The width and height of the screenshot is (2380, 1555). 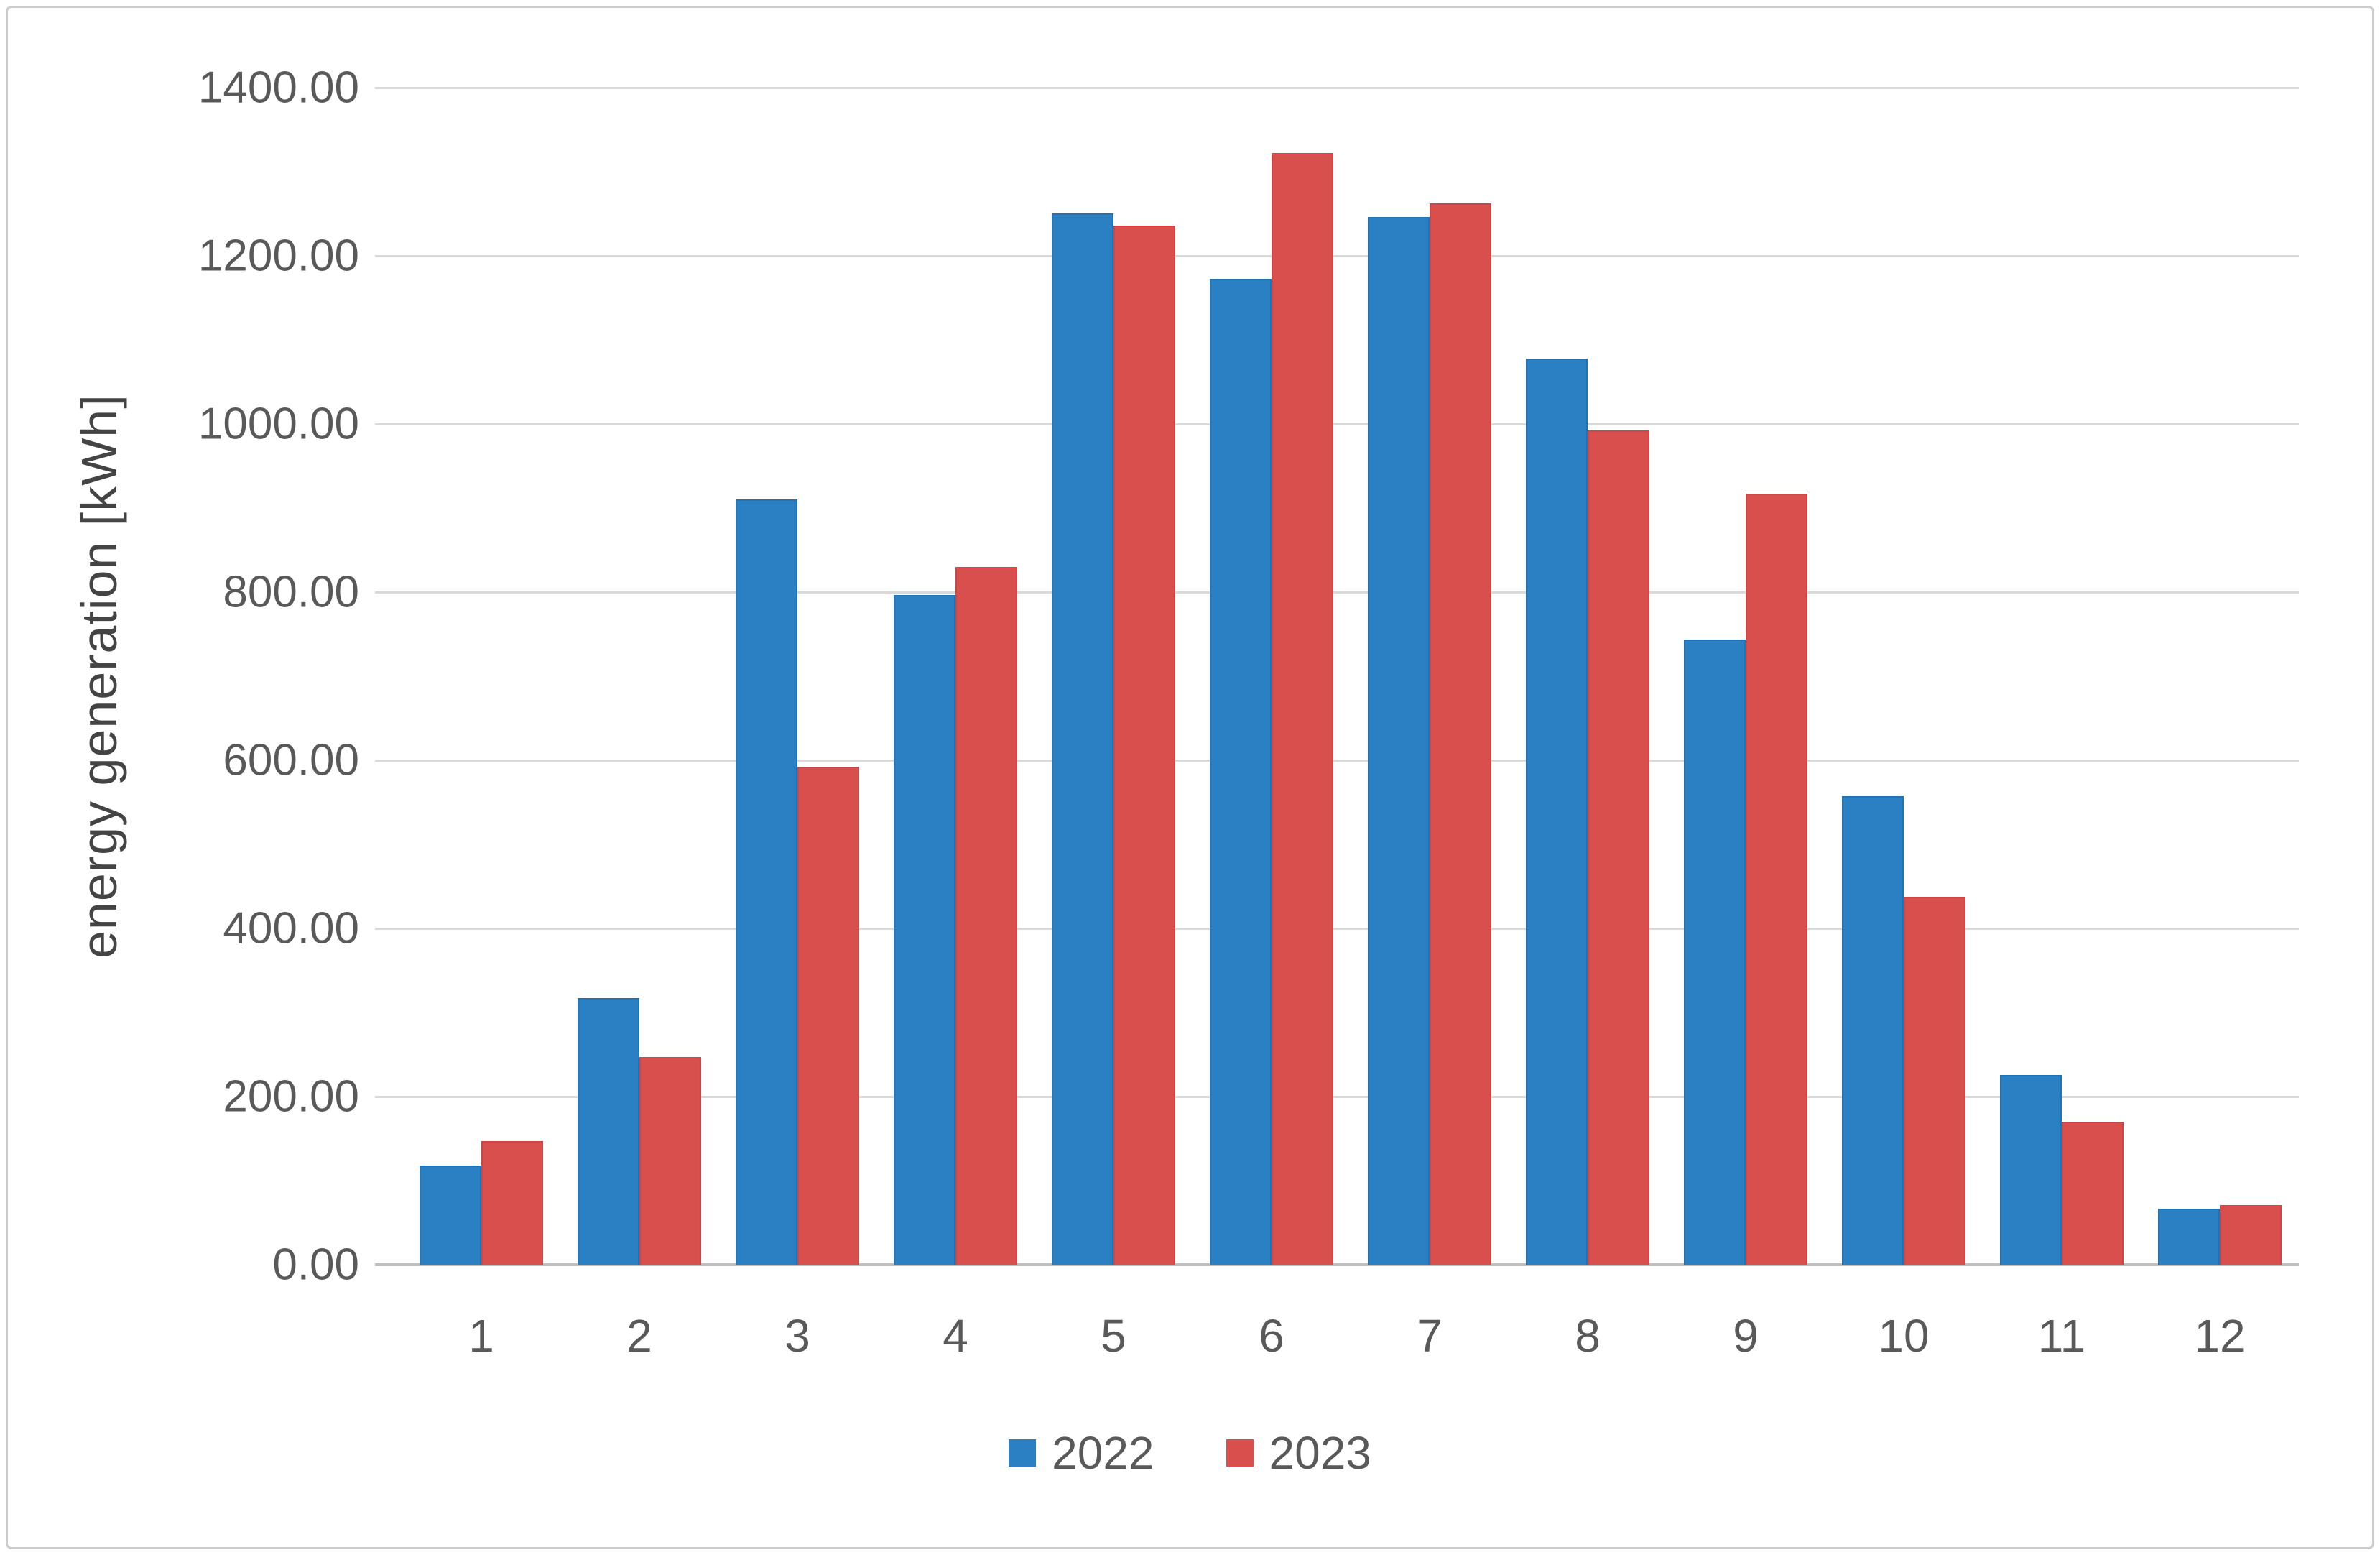 What do you see at coordinates (291, 760) in the screenshot?
I see `y-tick-label-600: 600.00` at bounding box center [291, 760].